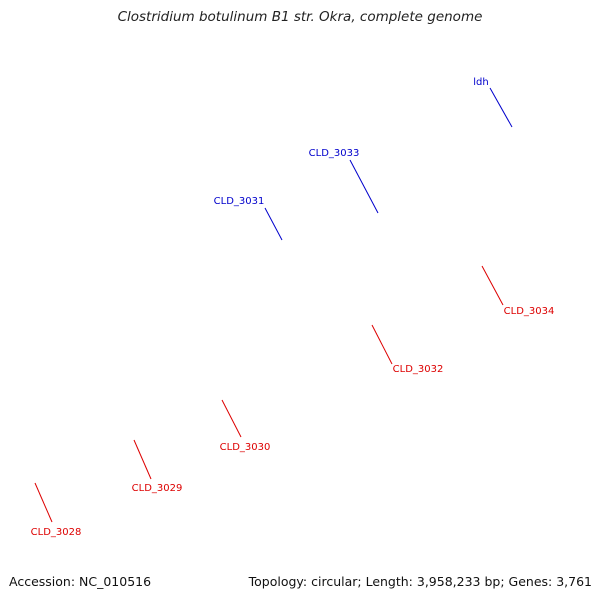 The width and height of the screenshot is (600, 600). Describe the element at coordinates (480, 82) in the screenshot. I see `gene-label-ldh: ldh` at that location.